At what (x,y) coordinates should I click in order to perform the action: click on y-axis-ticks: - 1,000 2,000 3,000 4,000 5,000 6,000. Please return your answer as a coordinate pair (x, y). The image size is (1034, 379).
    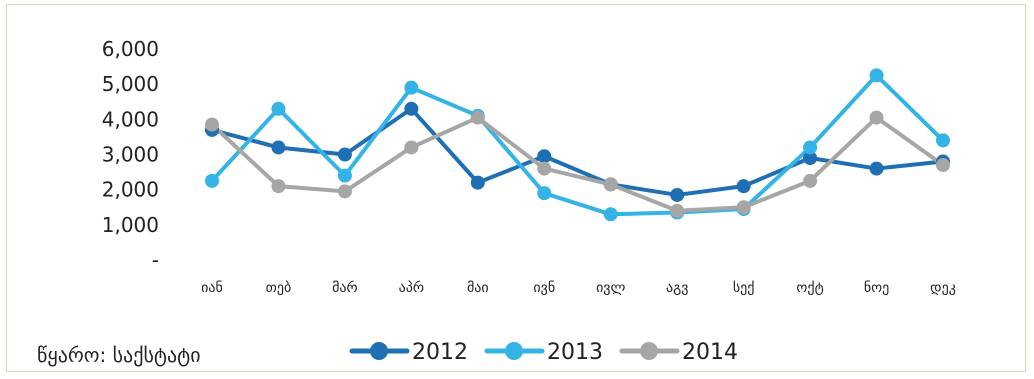
    Looking at the image, I should click on (130, 154).